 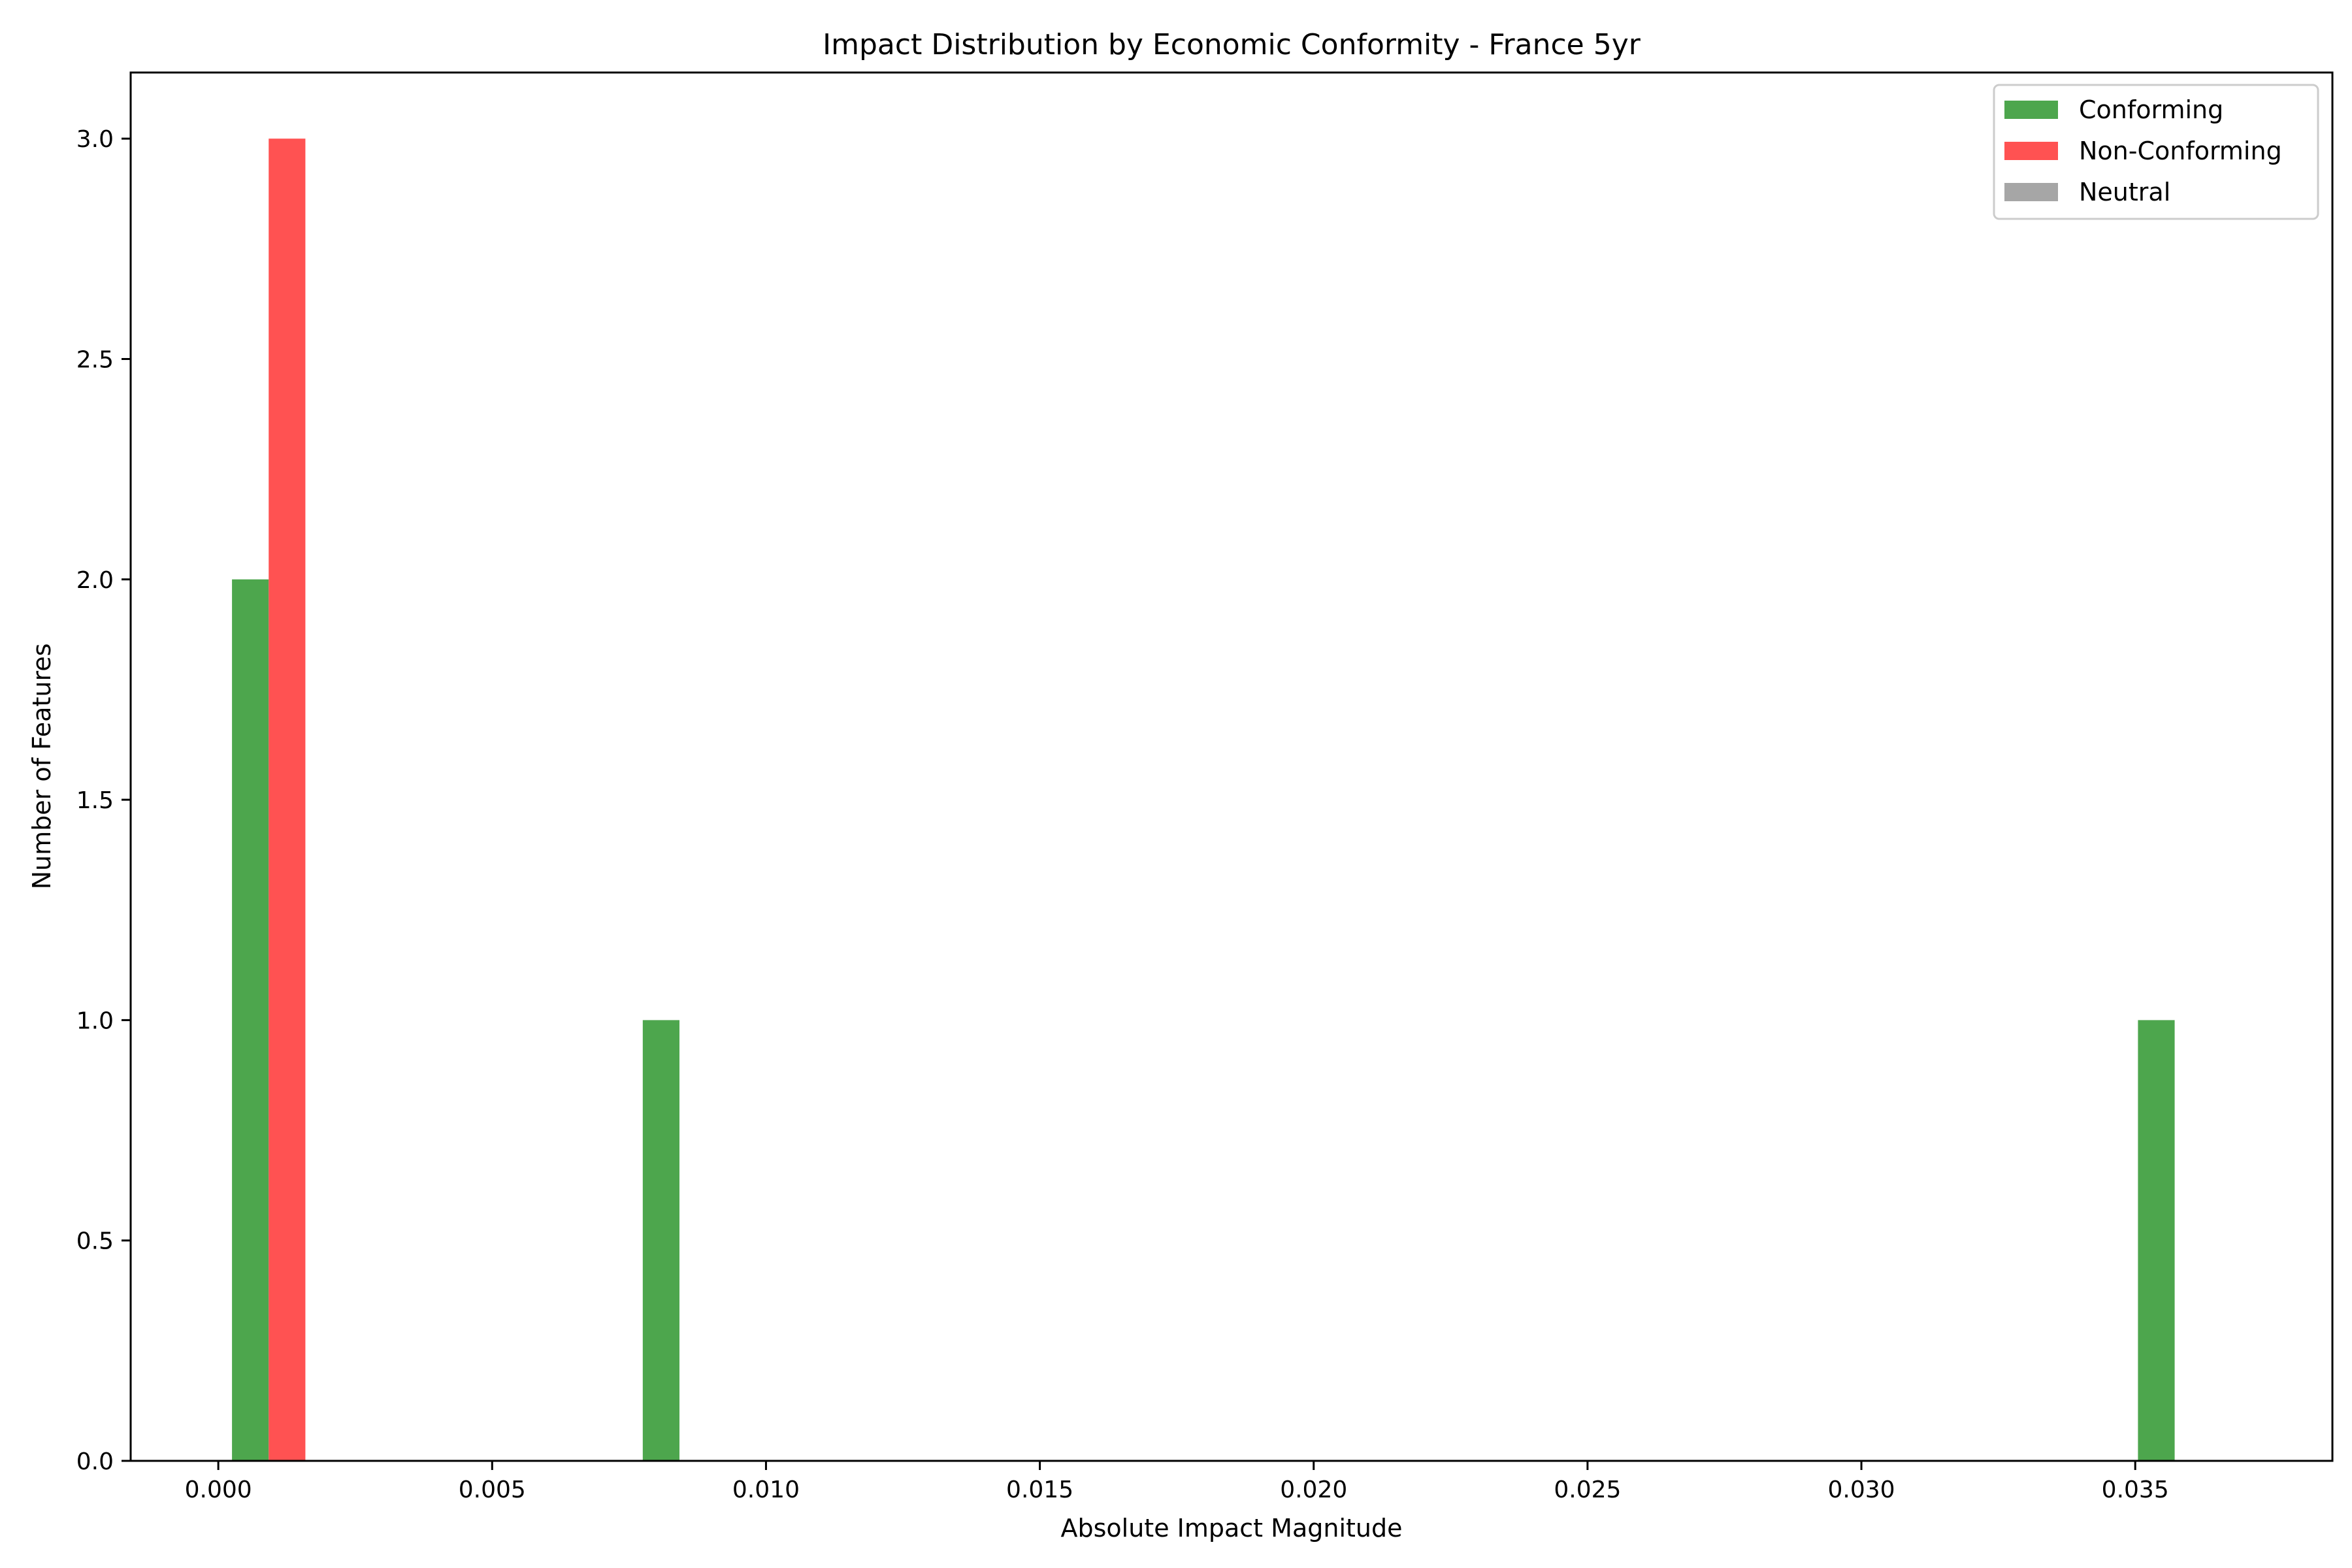 I want to click on x-tick-label: 0.015, so click(x=1039, y=1490).